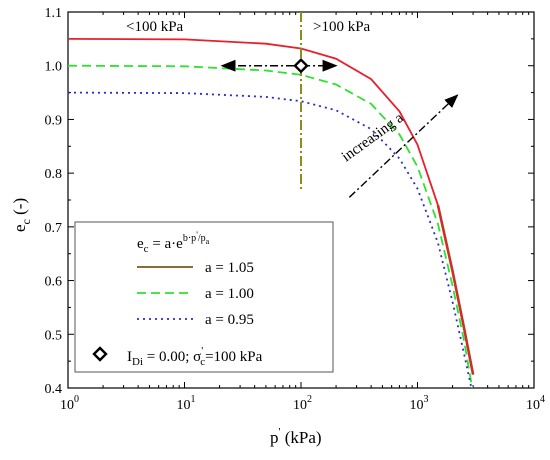  What do you see at coordinates (342, 27) in the screenshot?
I see `region-label-right: >100 kPa` at bounding box center [342, 27].